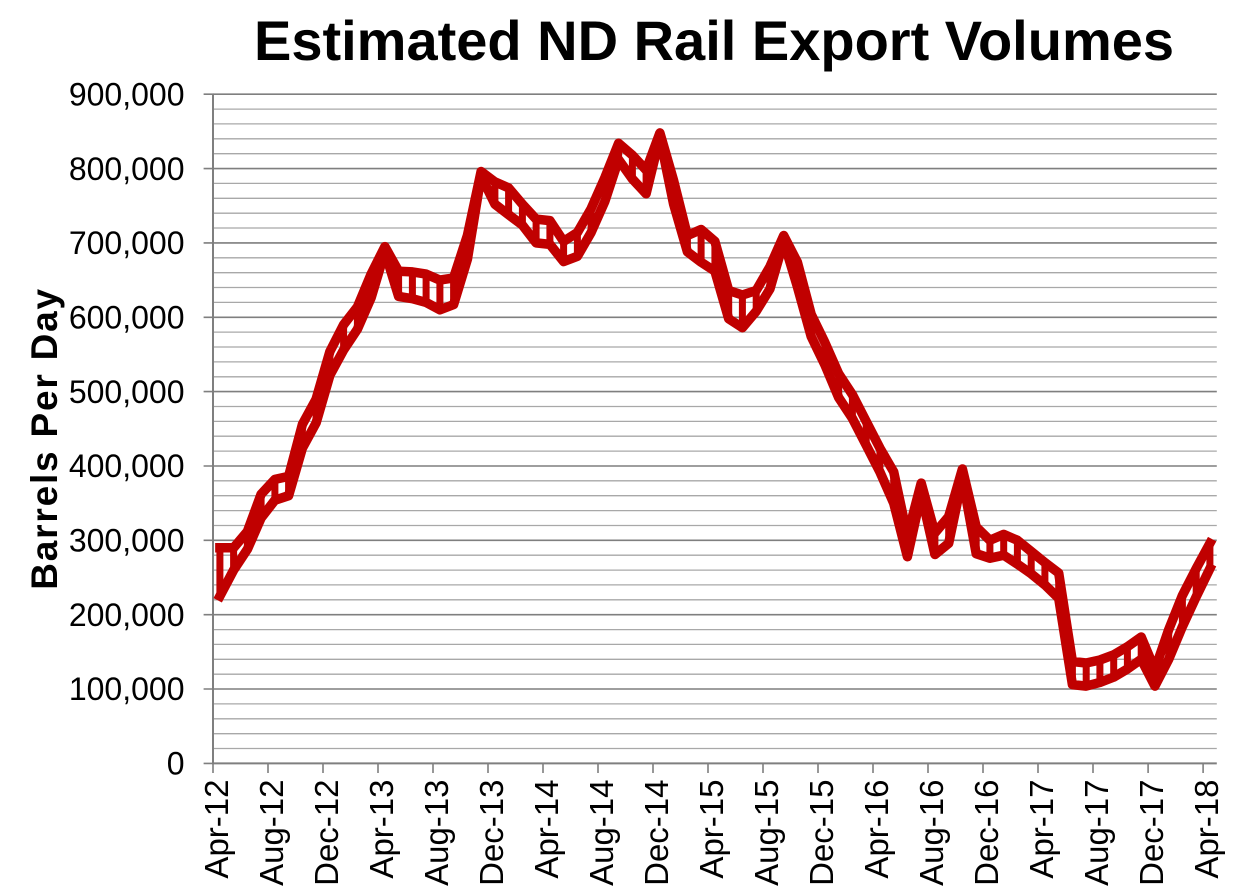 This screenshot has width=1257, height=893. Describe the element at coordinates (216, 829) in the screenshot. I see `svg-text: Apr-12` at that location.